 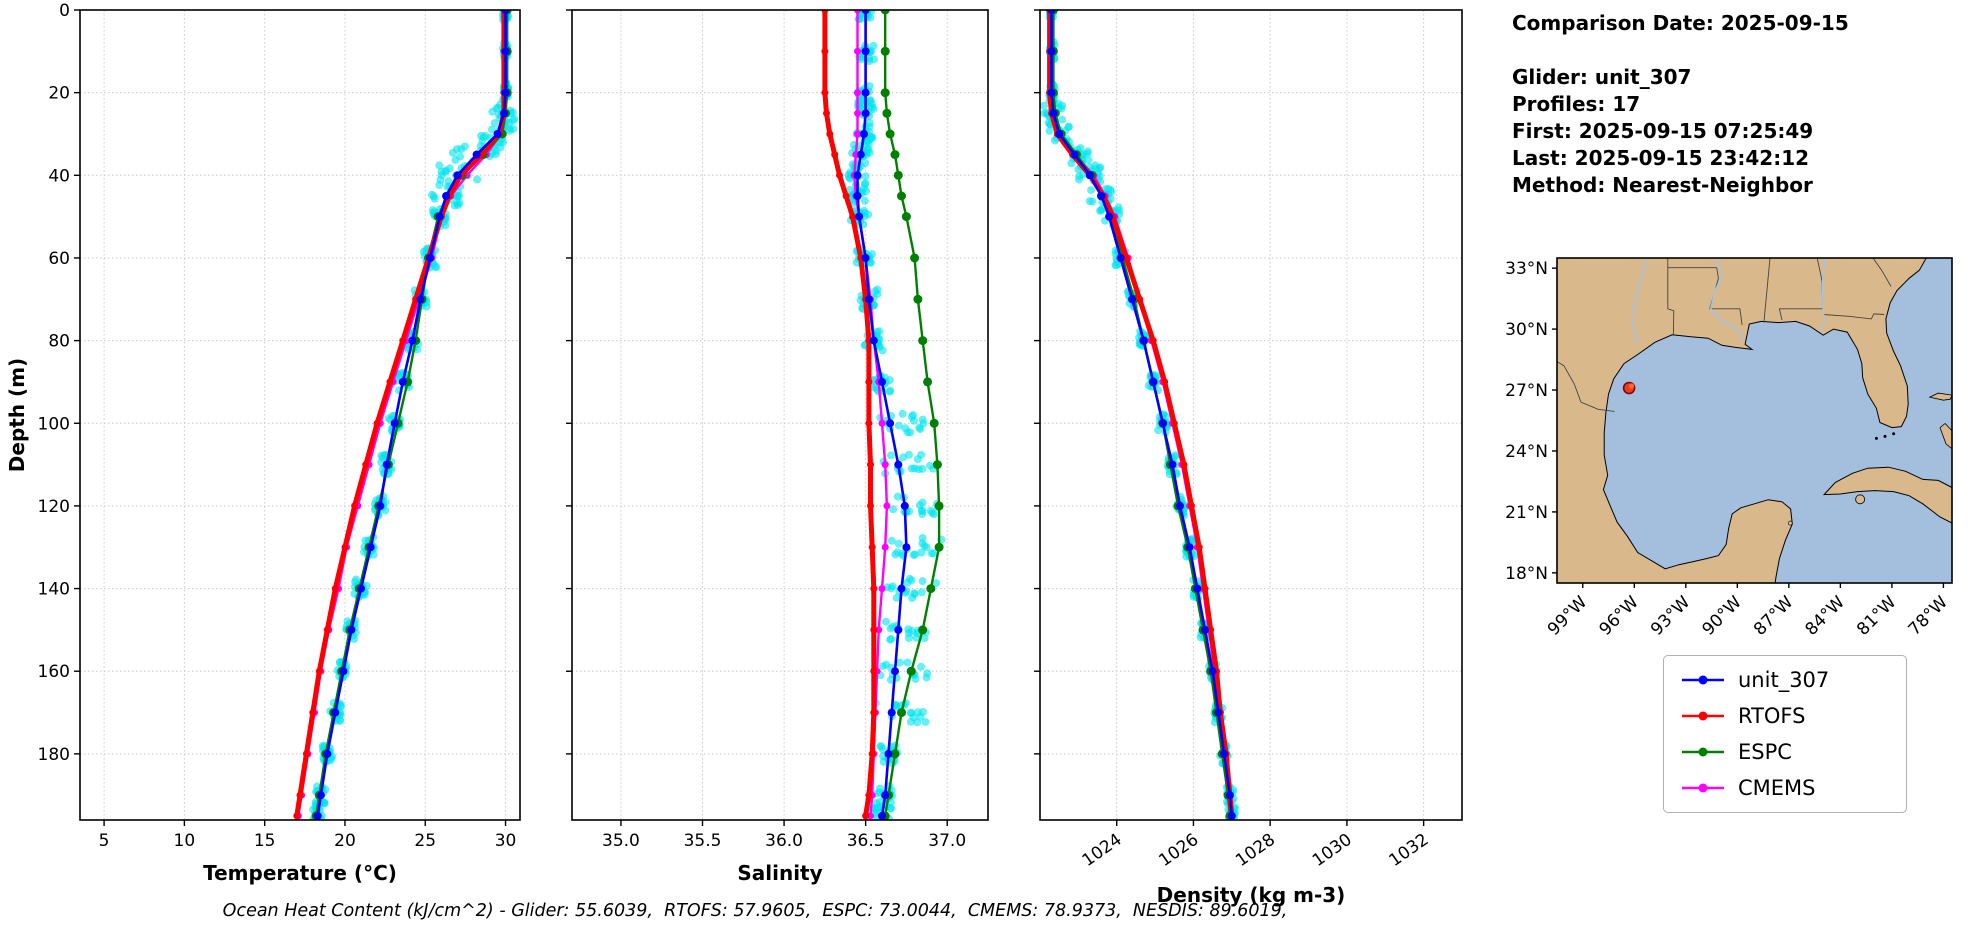 I want to click on x-tick-label: 1032, so click(x=1409, y=850).